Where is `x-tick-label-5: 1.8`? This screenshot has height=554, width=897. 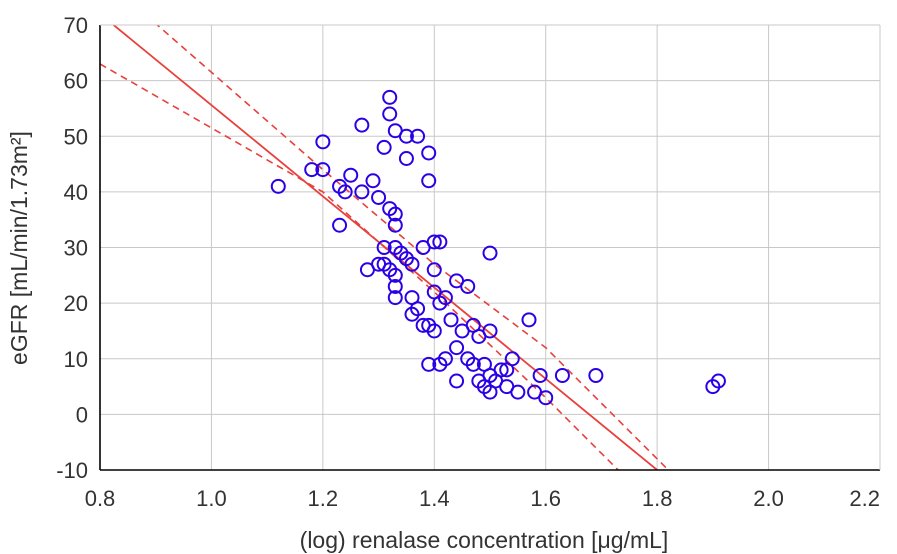 x-tick-label-5: 1.8 is located at coordinates (657, 498).